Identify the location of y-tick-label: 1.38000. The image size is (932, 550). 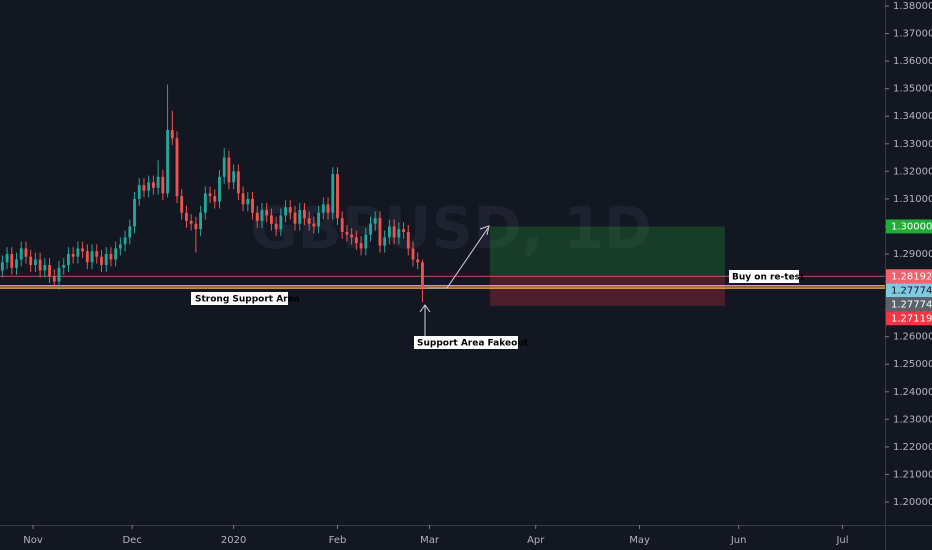
(912, 6).